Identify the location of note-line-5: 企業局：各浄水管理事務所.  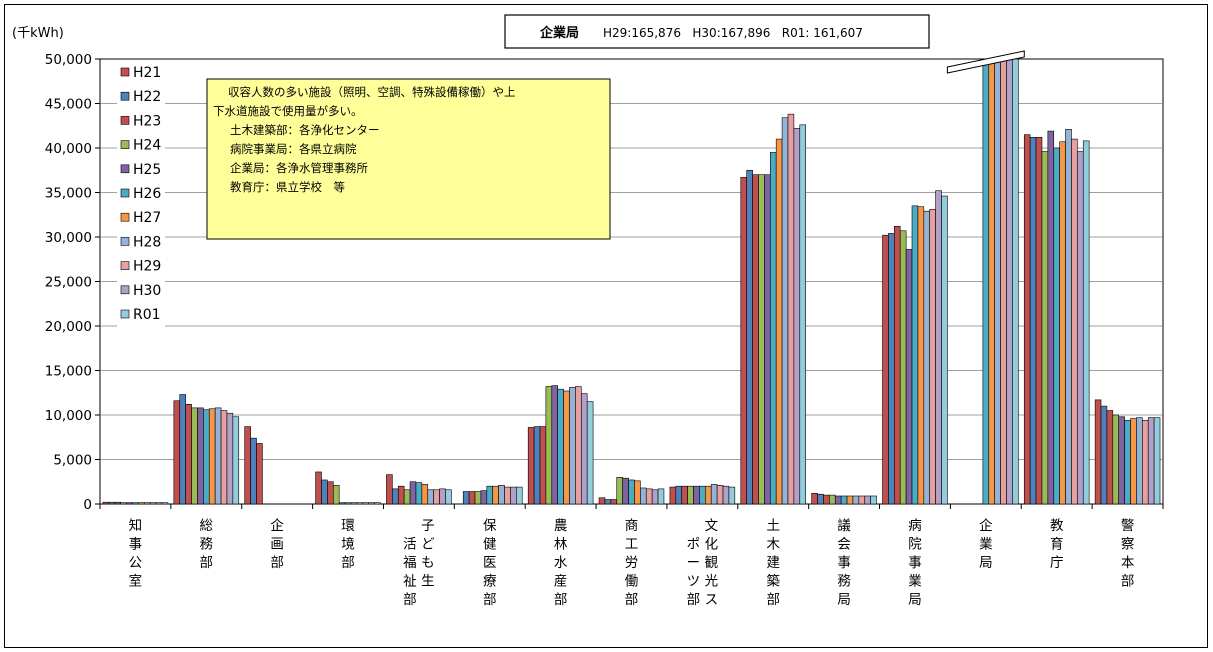
(299, 168).